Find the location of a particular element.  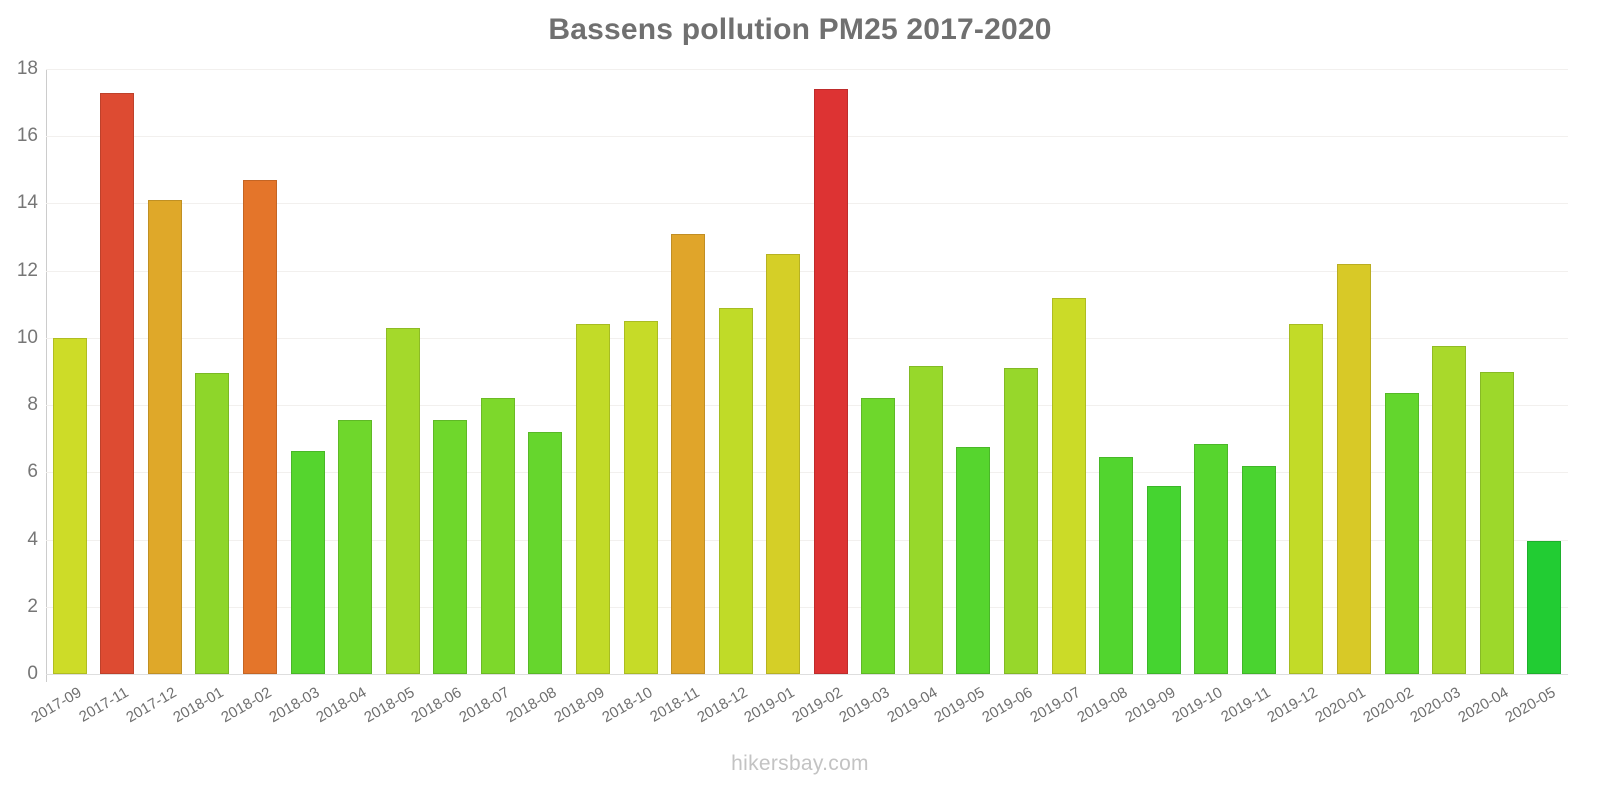

y-tick-label: 12 is located at coordinates (27, 270).